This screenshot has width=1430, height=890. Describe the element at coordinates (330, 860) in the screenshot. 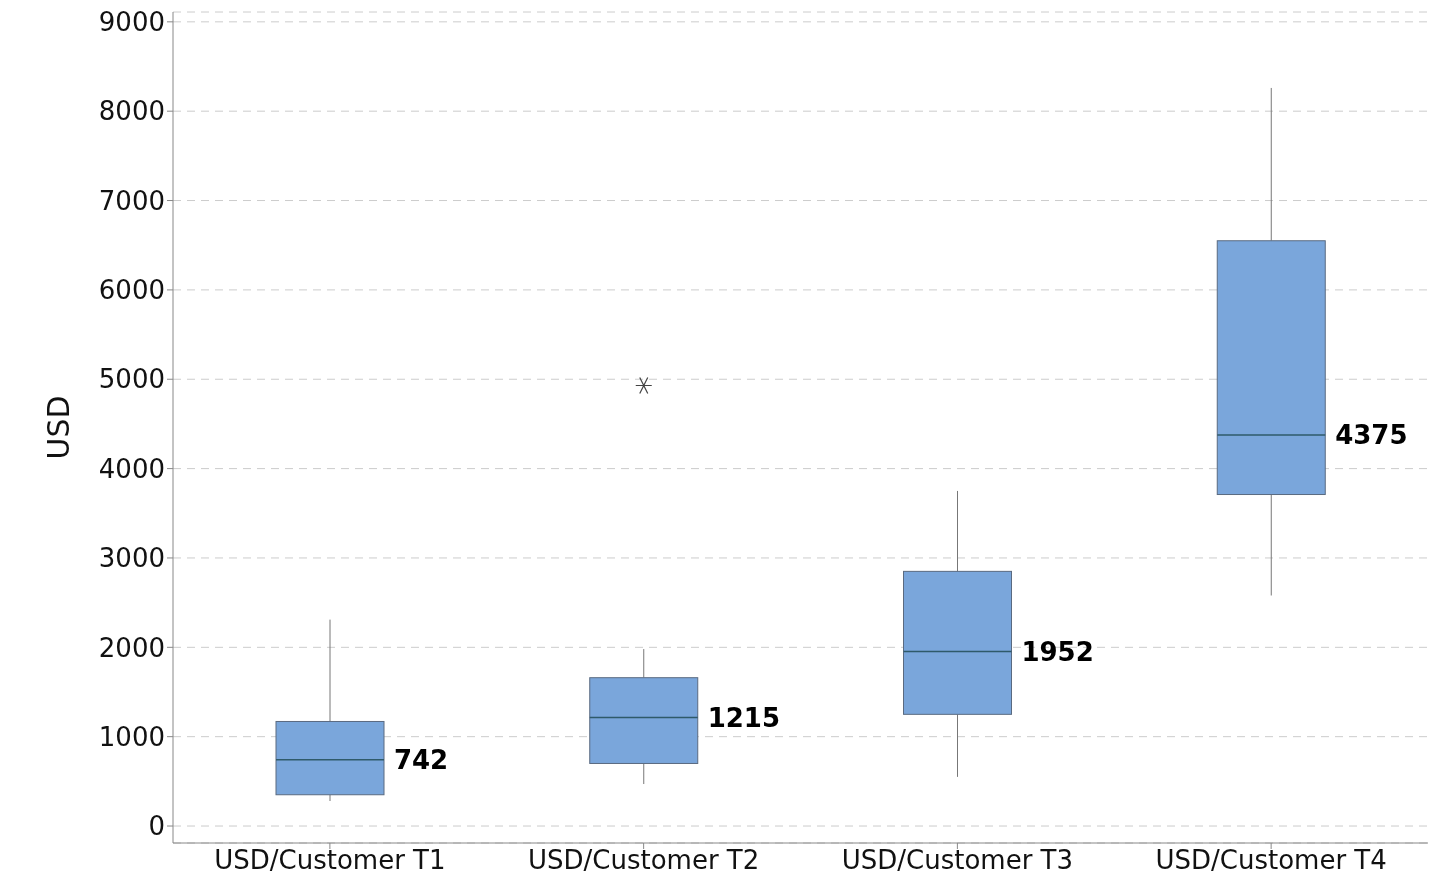

I see `x-tick-label: USD/Customer T1` at that location.